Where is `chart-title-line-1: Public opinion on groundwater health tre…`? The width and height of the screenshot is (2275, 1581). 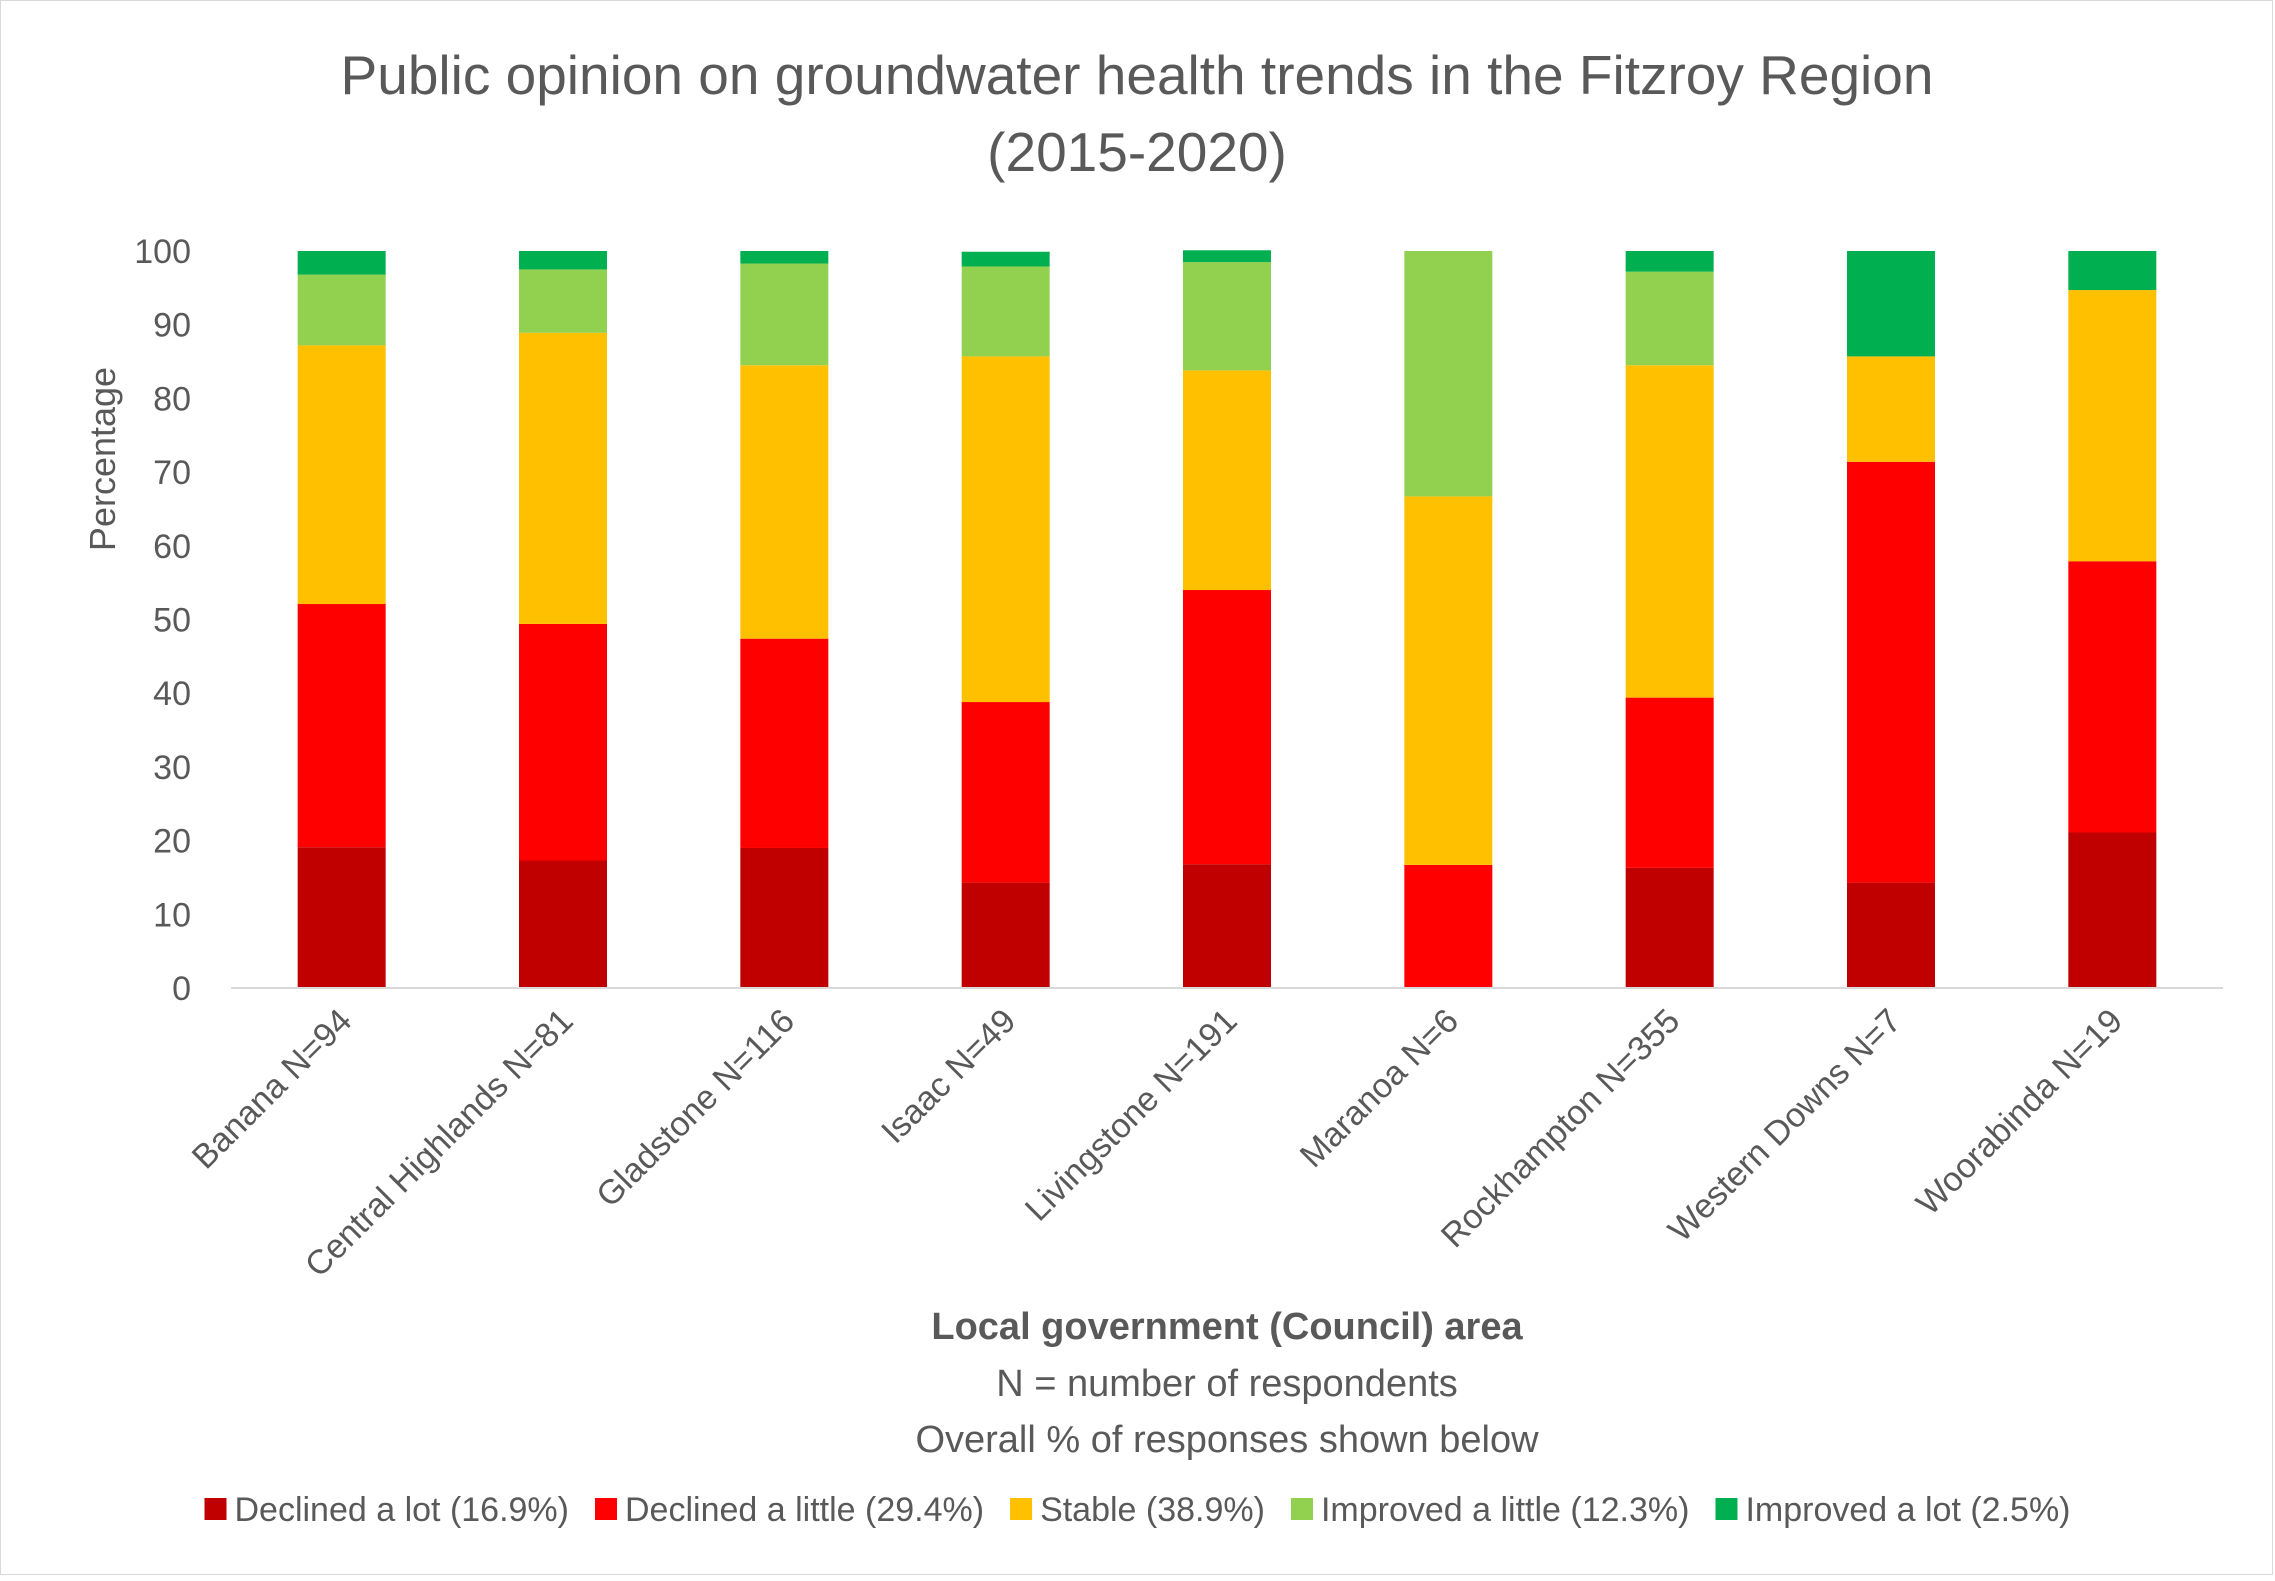
chart-title-line-1: Public opinion on groundwater health tre… is located at coordinates (1137, 75).